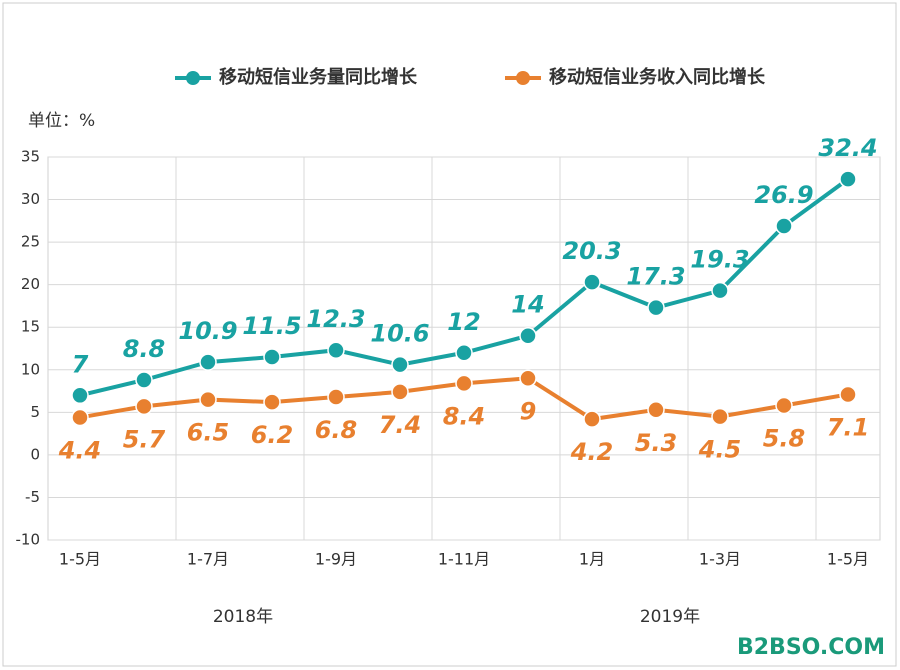 The image size is (900, 670). I want to click on data-label: 7.1, so click(848, 427).